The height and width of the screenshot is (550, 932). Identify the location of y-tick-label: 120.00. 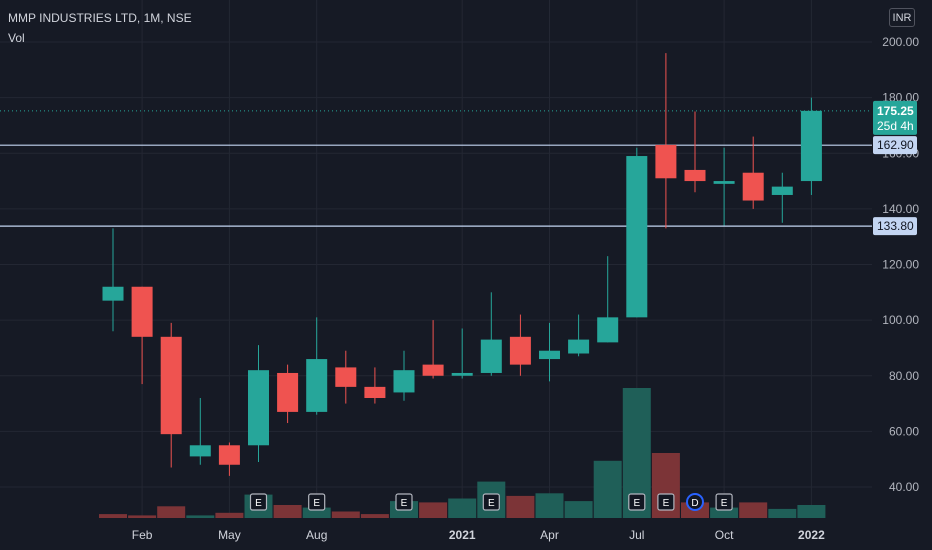
(900, 265).